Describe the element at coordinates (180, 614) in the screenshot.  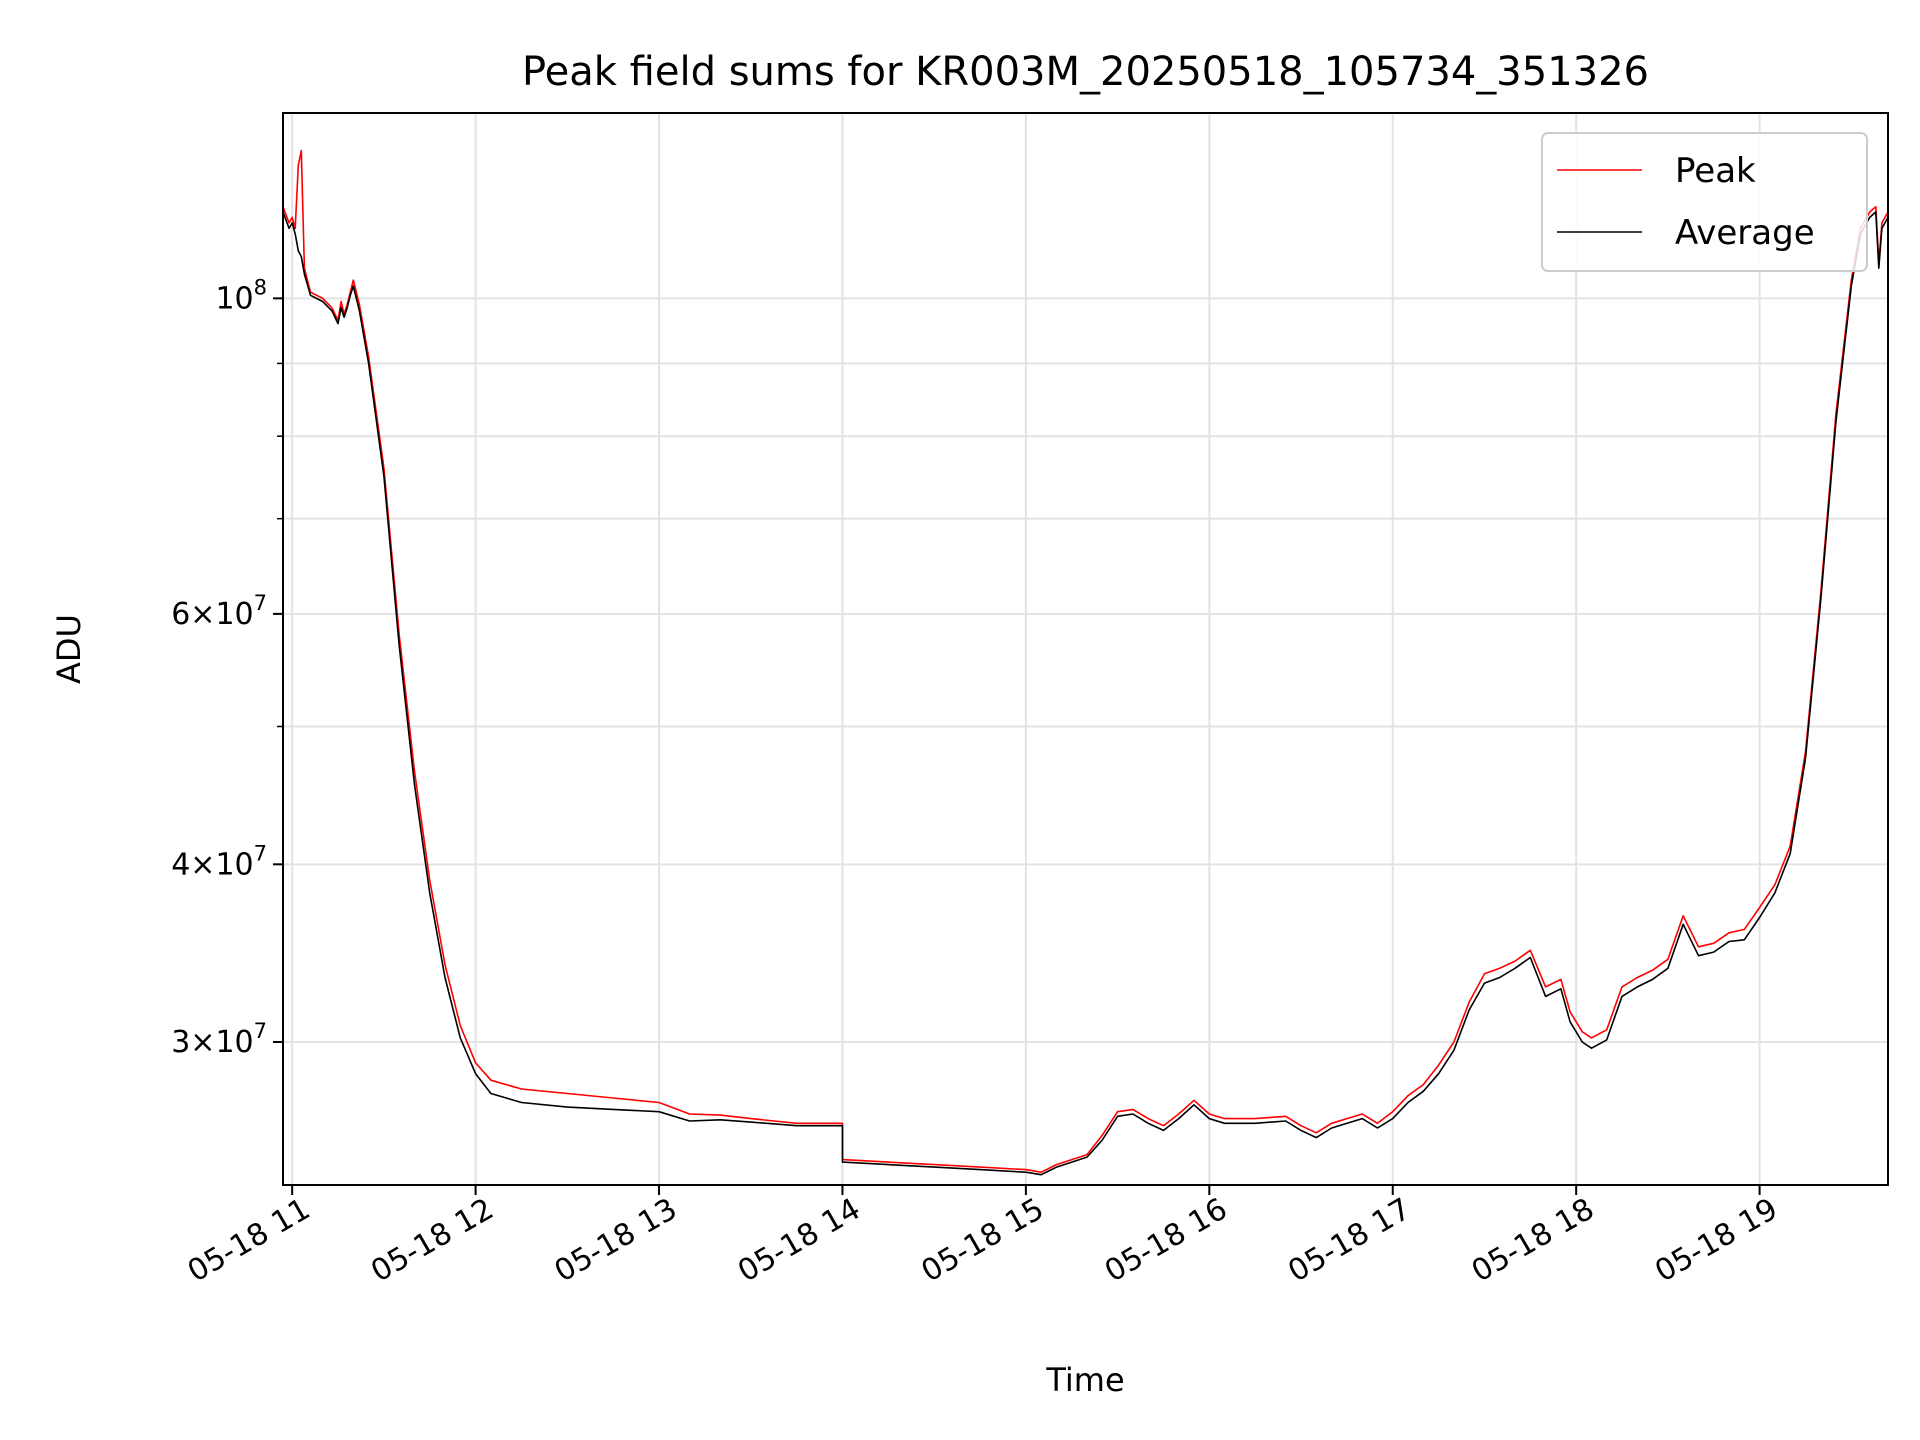
I see `y-tick-base: 6` at that location.